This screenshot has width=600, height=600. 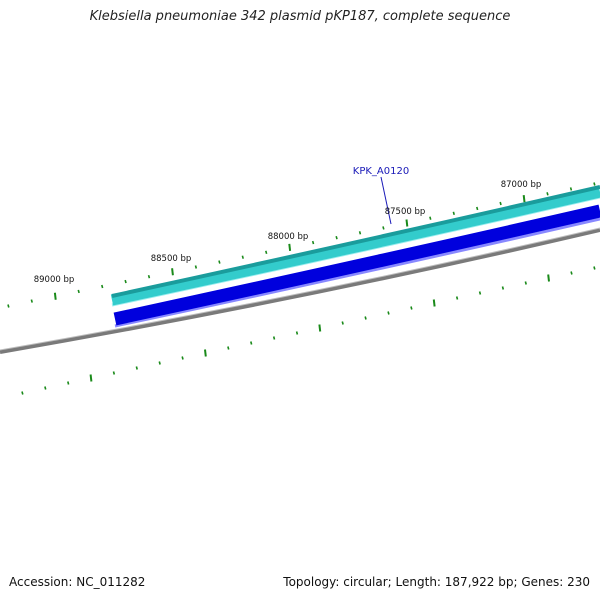 I want to click on gene-label: KPK_A0120, so click(x=381, y=171).